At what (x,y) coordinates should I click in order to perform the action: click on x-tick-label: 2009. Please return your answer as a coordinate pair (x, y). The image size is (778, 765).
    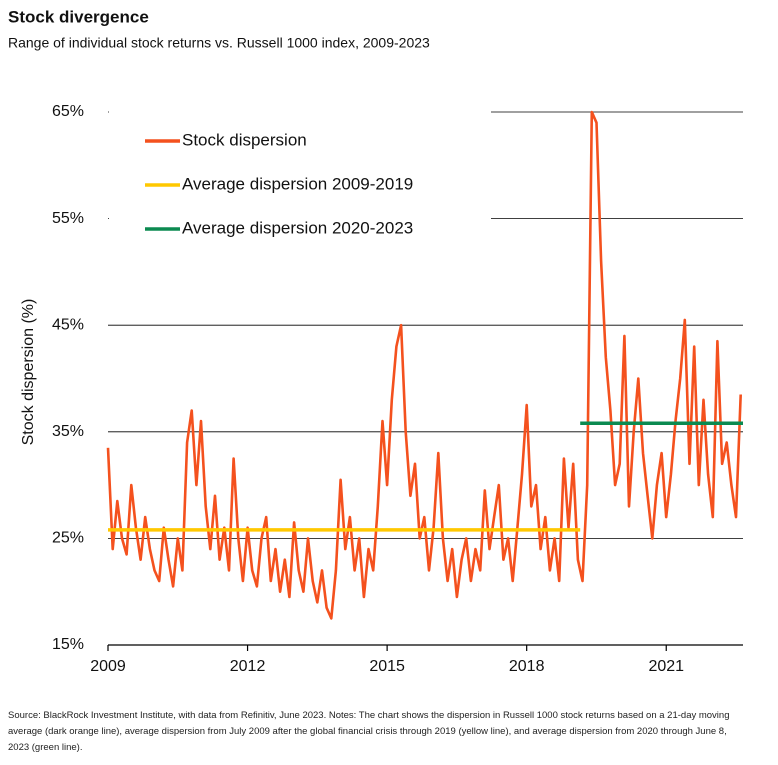
    Looking at the image, I should click on (108, 666).